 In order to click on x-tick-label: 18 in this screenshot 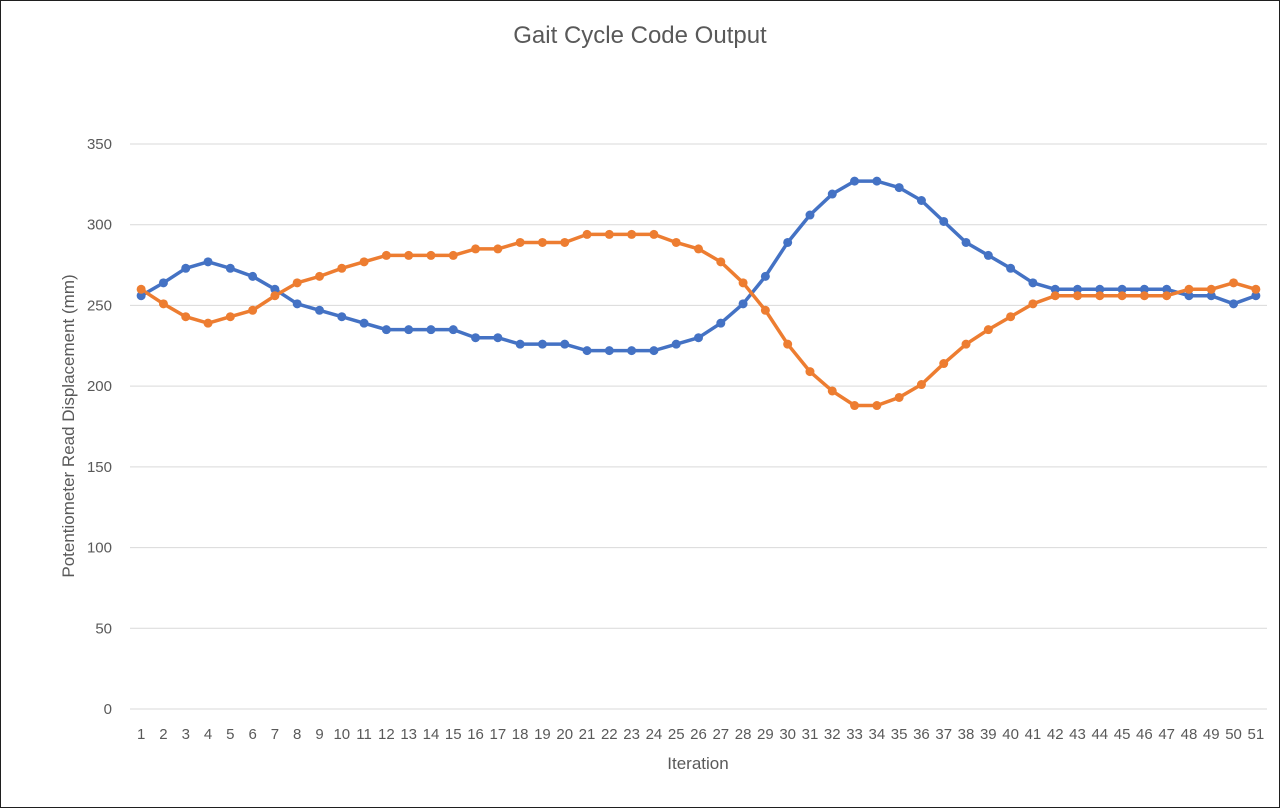, I will do `click(520, 734)`.